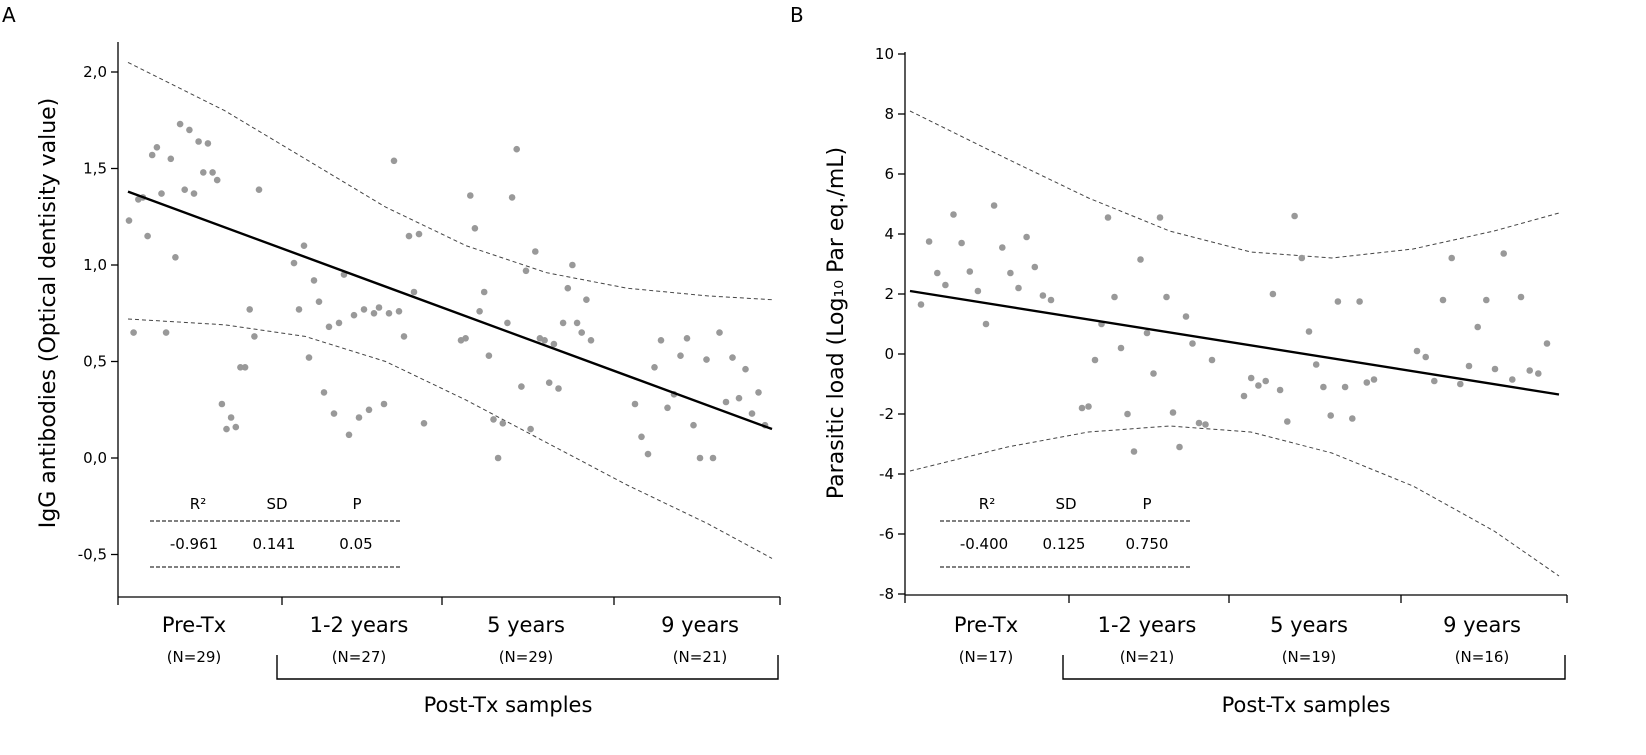 Image resolution: width=1646 pixels, height=755 pixels. Describe the element at coordinates (95, 72) in the screenshot. I see `panel-a-y-tick-label: 2,0` at that location.